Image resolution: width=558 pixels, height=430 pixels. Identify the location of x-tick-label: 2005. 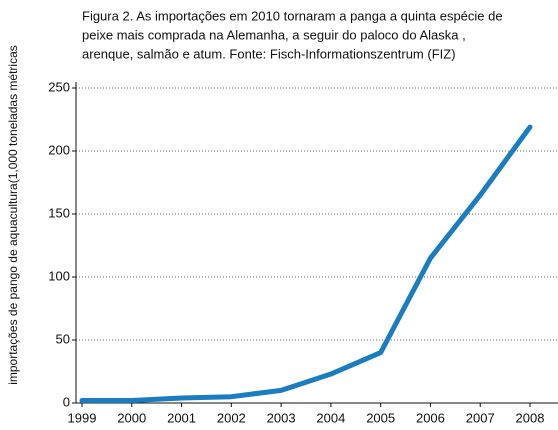
(380, 417).